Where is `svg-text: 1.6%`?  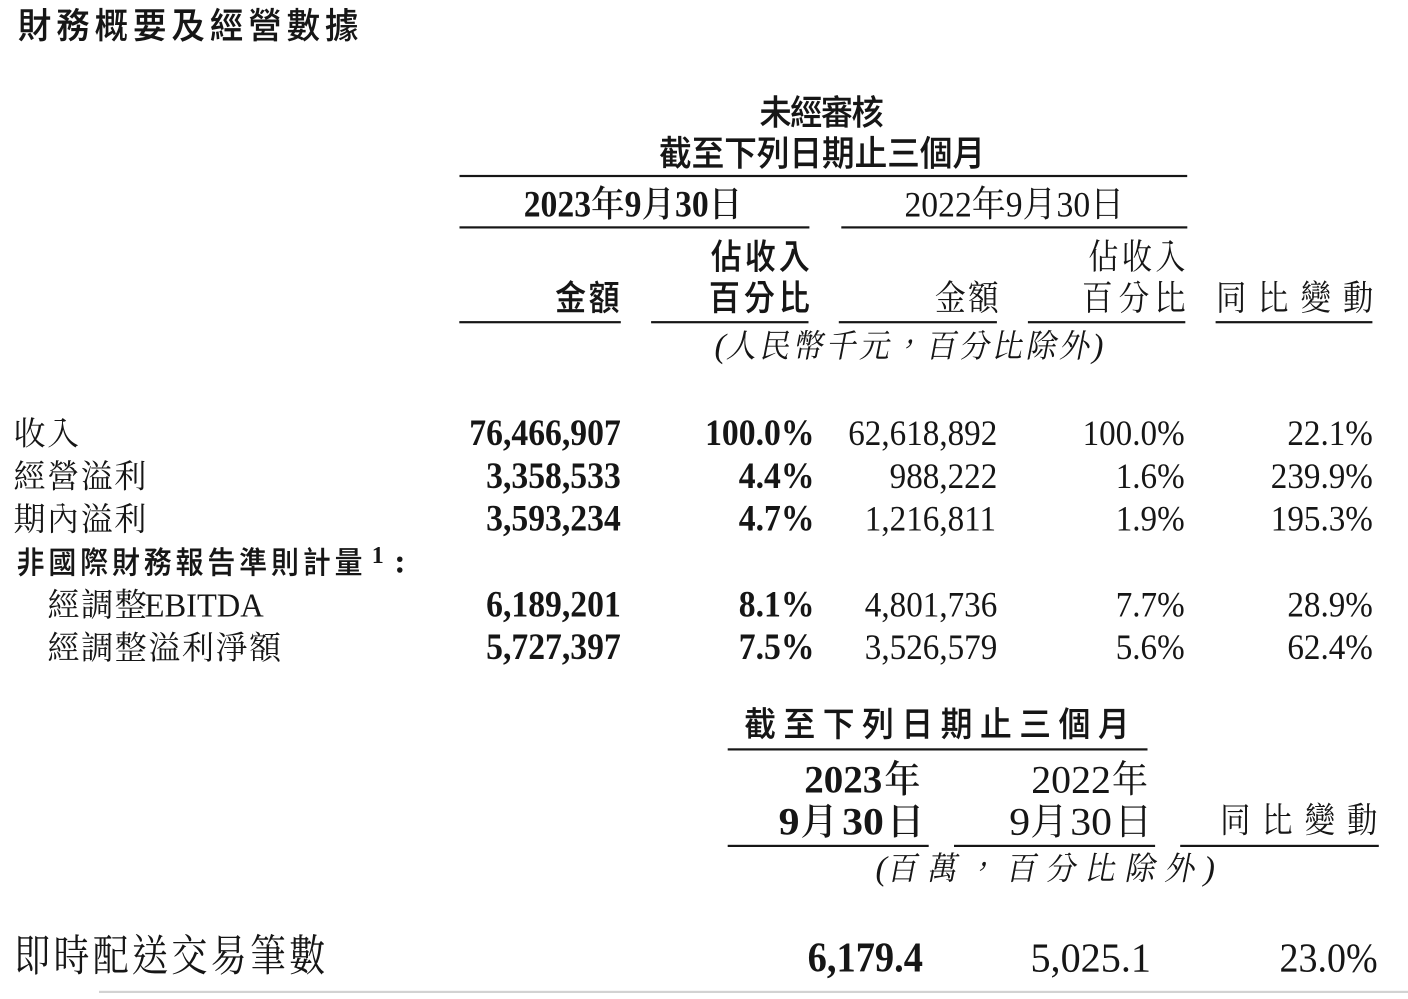
svg-text: 1.6% is located at coordinates (1150, 475).